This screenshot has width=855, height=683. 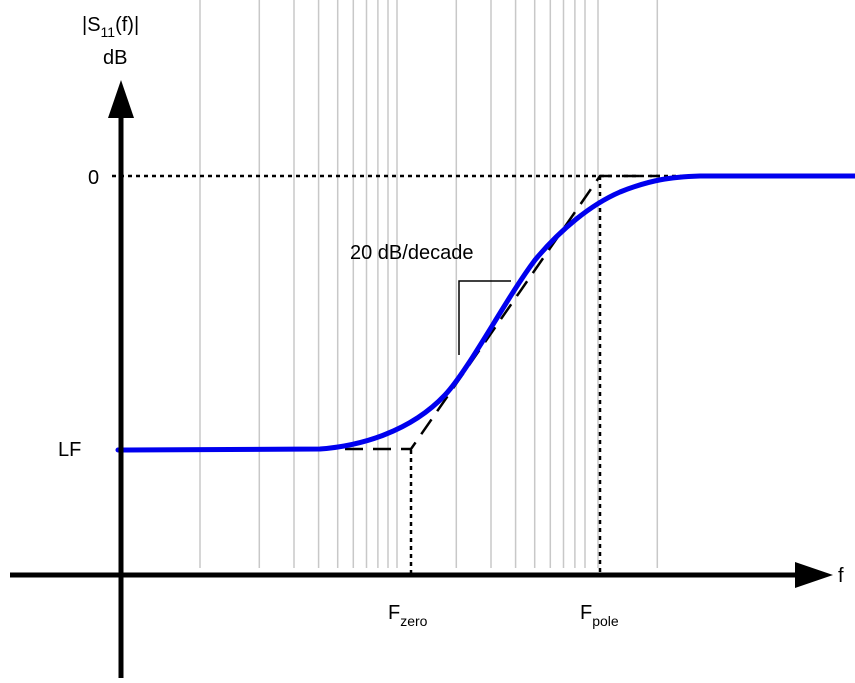 What do you see at coordinates (599, 615) in the screenshot?
I see `f-pole-label: Fpole` at bounding box center [599, 615].